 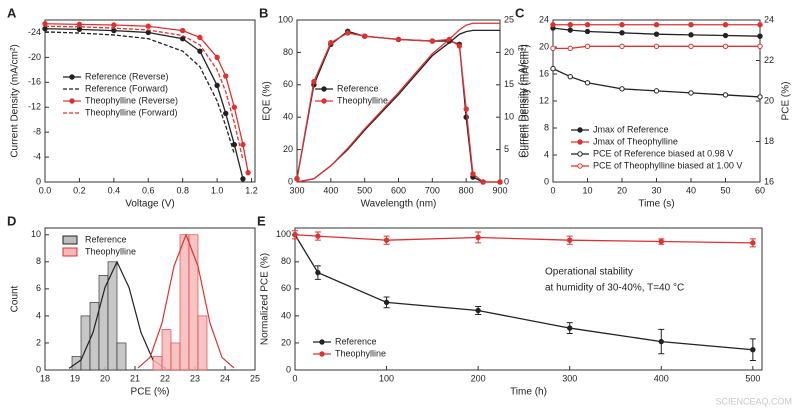 What do you see at coordinates (34, 82) in the screenshot?
I see `y-tick-label: -16` at bounding box center [34, 82].